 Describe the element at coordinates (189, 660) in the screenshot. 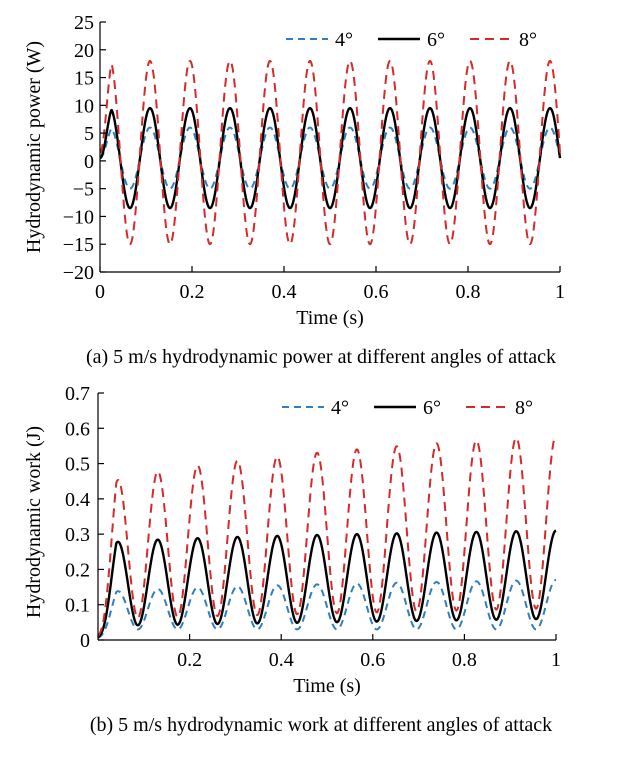

I see `work-x-tick-label: 0.2` at that location.